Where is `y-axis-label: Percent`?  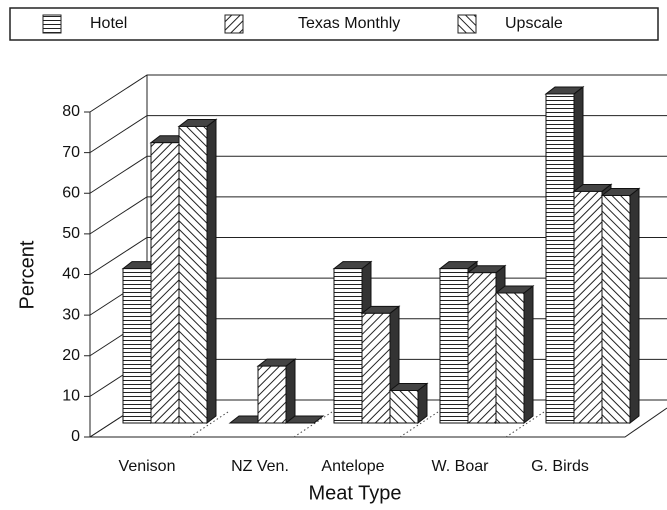
y-axis-label: Percent is located at coordinates (27, 274).